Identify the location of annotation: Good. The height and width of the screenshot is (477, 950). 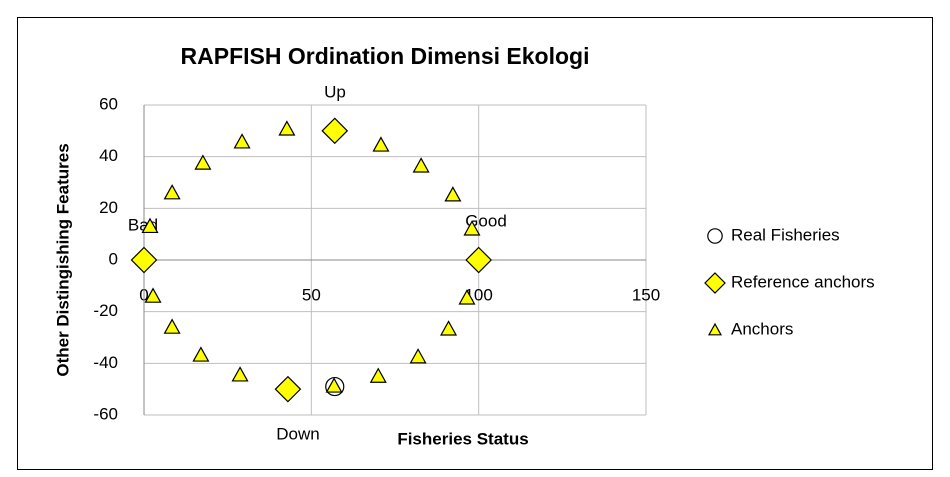
(486, 220).